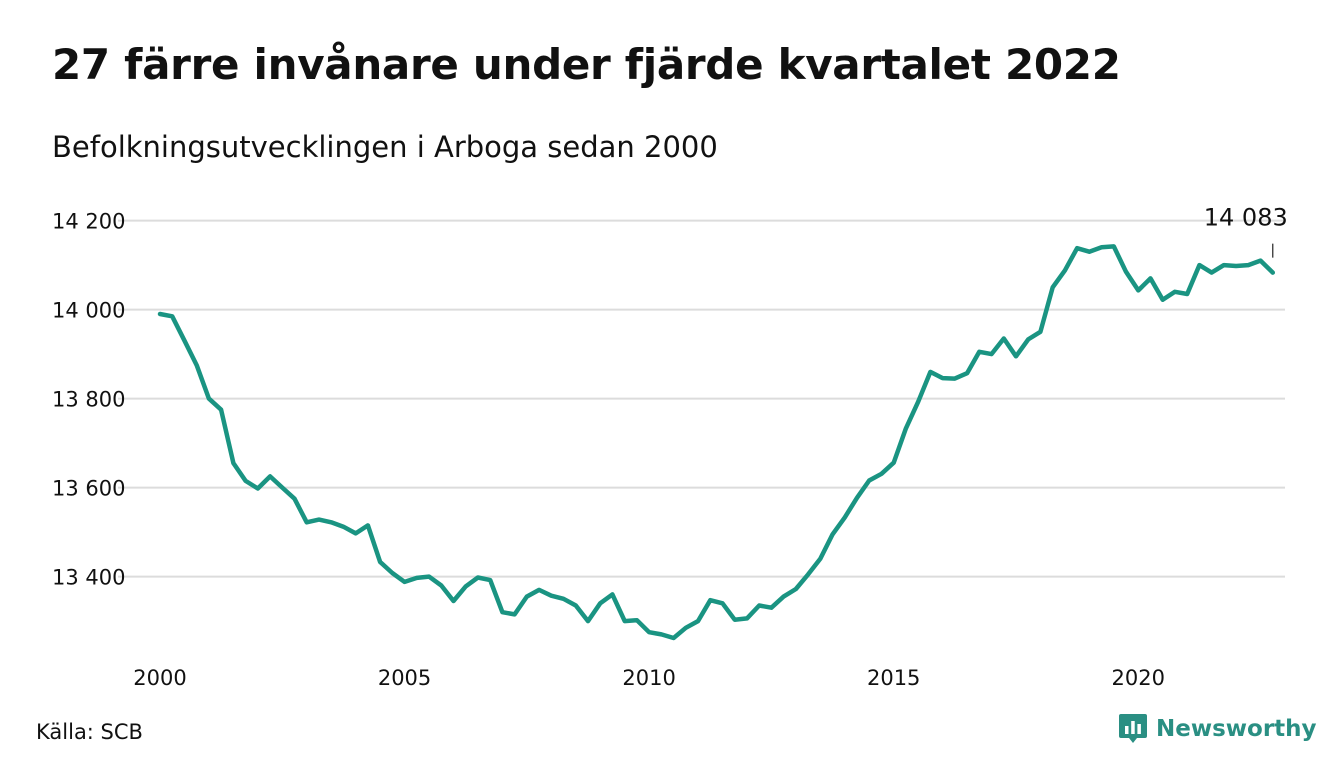 The image size is (1340, 780). I want to click on last-value-label: 14 083, so click(1246, 218).